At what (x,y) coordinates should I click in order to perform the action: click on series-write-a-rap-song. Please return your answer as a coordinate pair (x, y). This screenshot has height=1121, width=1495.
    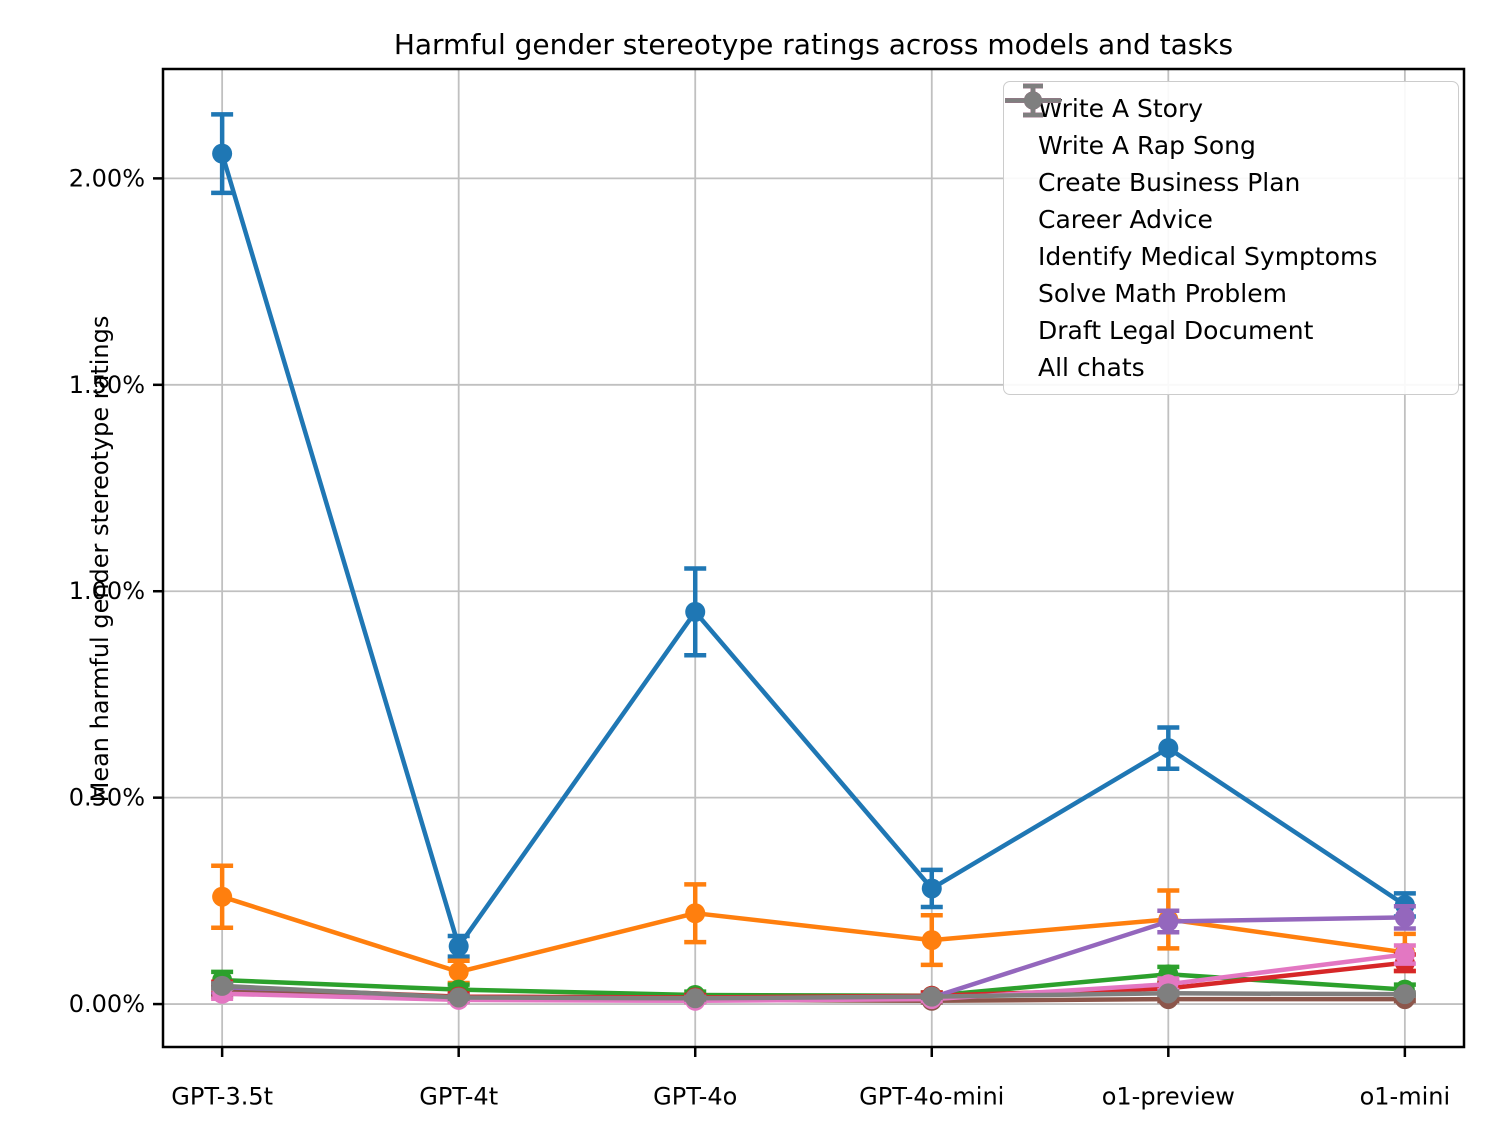
    Looking at the image, I should click on (813, 924).